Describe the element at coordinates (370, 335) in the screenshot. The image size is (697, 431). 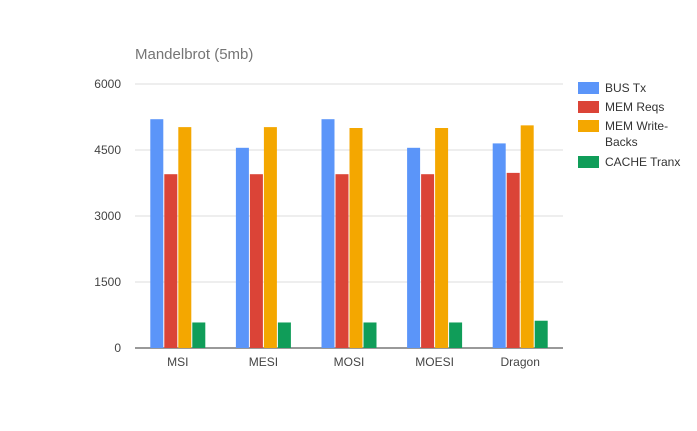
I see `bar-cache-tranx-mosi` at that location.